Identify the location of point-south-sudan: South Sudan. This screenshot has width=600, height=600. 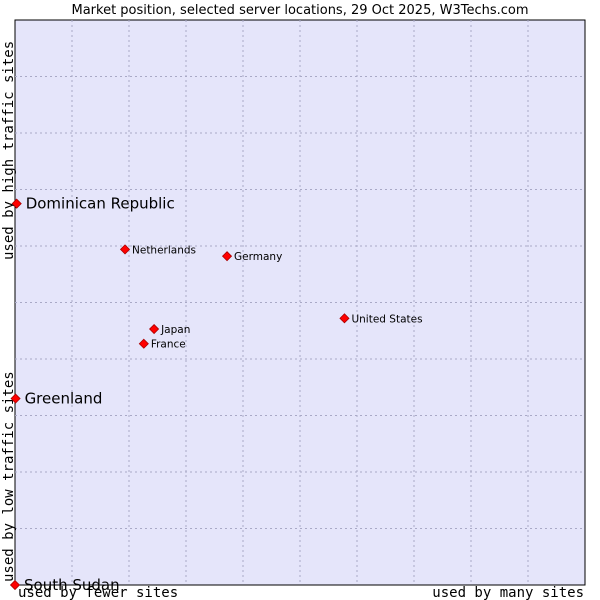
(64, 585).